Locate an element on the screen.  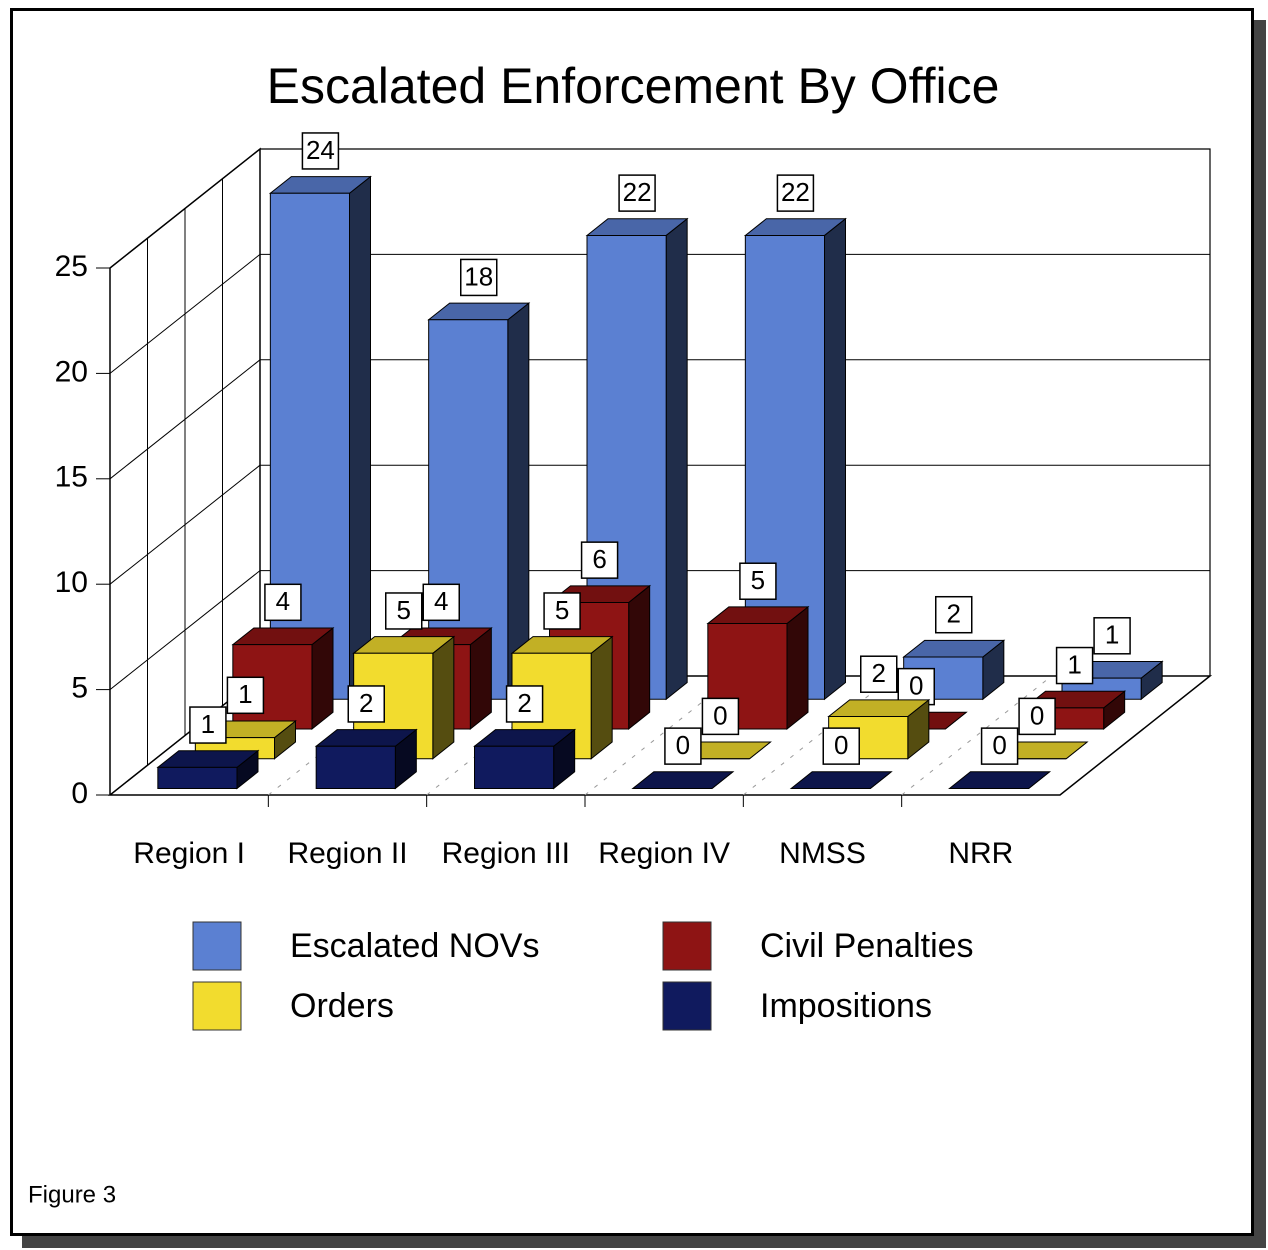
x-tick-label: Region IV is located at coordinates (664, 853).